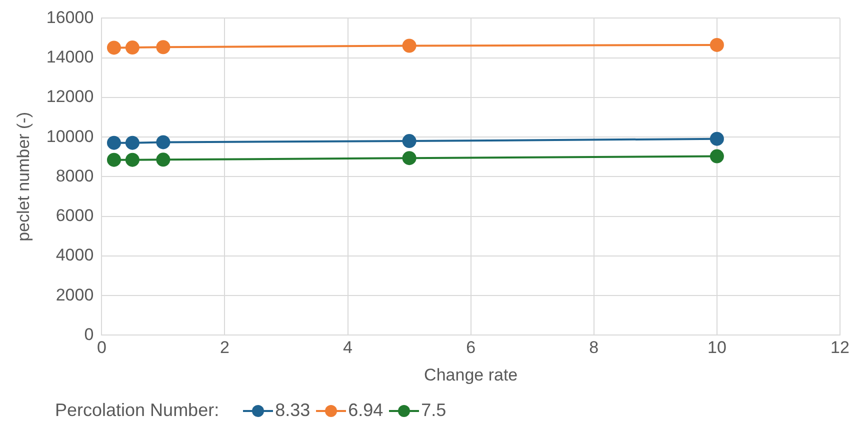  I want to click on legend-title: Percolation Number:, so click(137, 410).